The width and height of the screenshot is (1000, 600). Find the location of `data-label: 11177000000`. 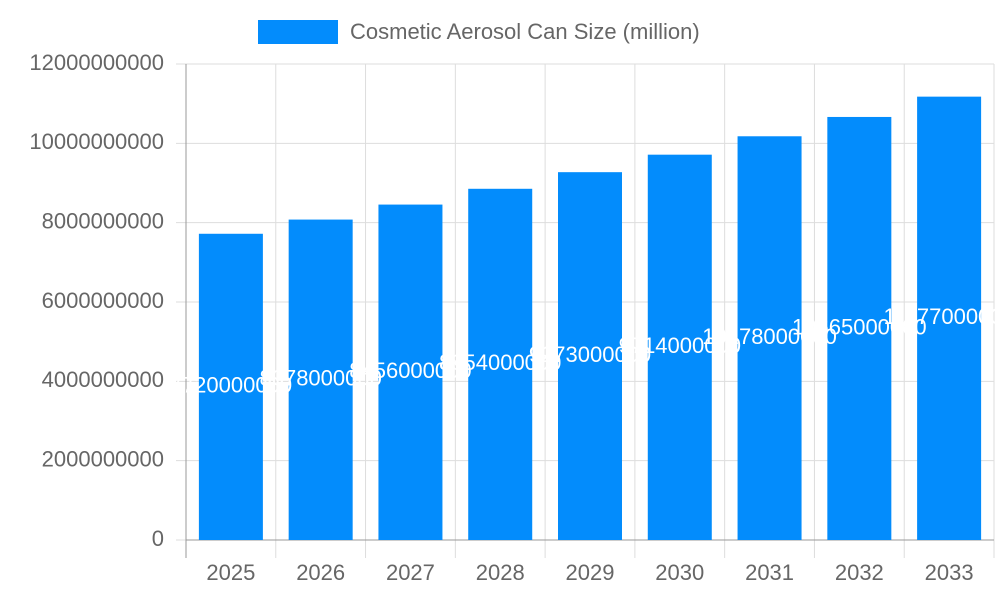

data-label: 11177000000 is located at coordinates (941, 316).